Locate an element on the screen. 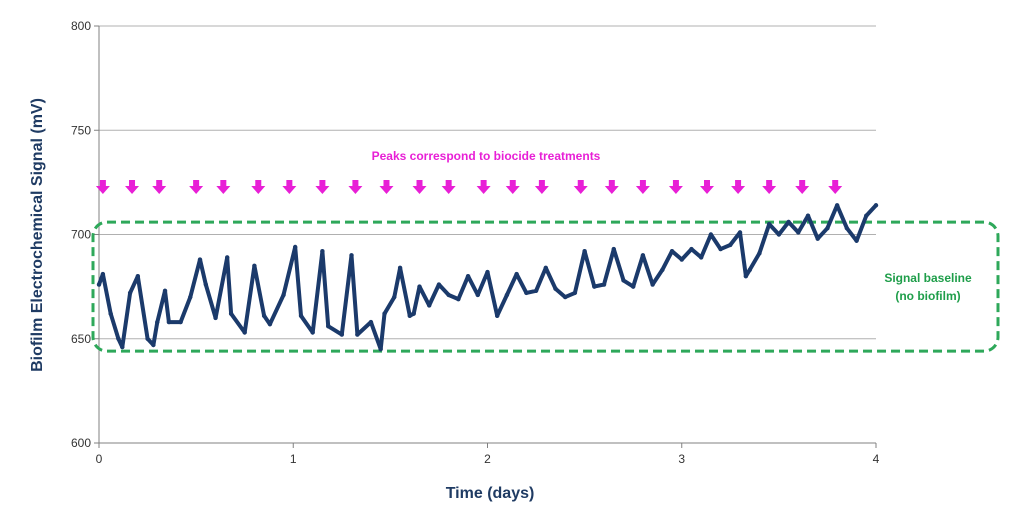 This screenshot has width=1024, height=508. x-tick-label-2: 2 is located at coordinates (487, 459).